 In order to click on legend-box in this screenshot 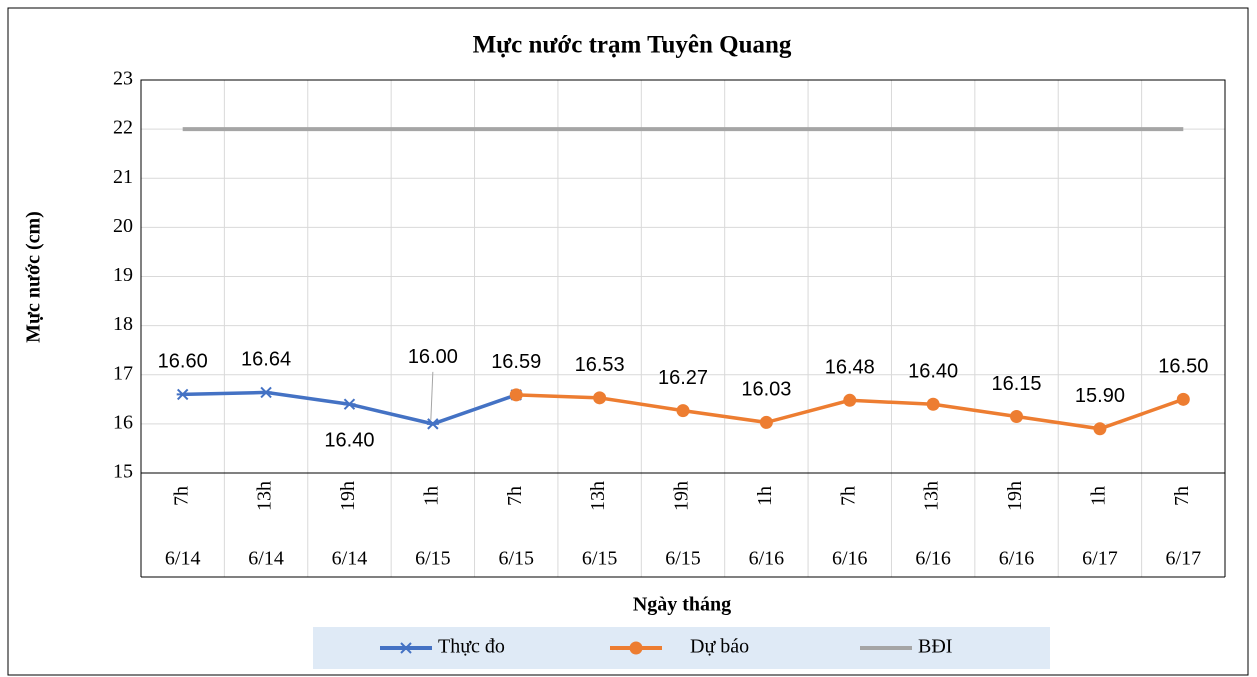, I will do `click(681, 648)`.